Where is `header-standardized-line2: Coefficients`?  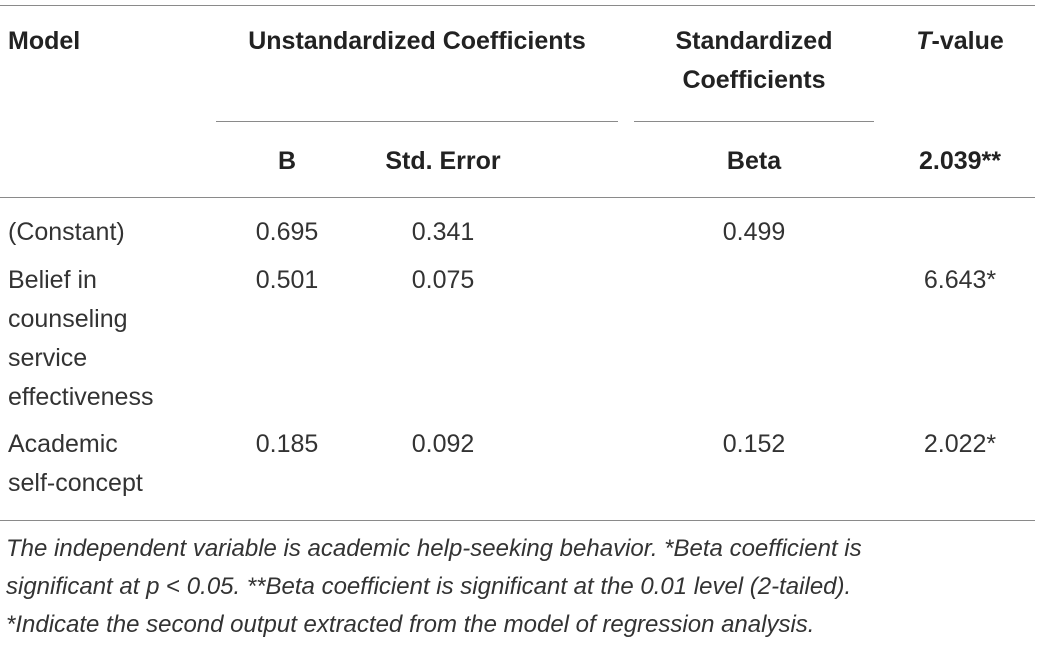 header-standardized-line2: Coefficients is located at coordinates (754, 80).